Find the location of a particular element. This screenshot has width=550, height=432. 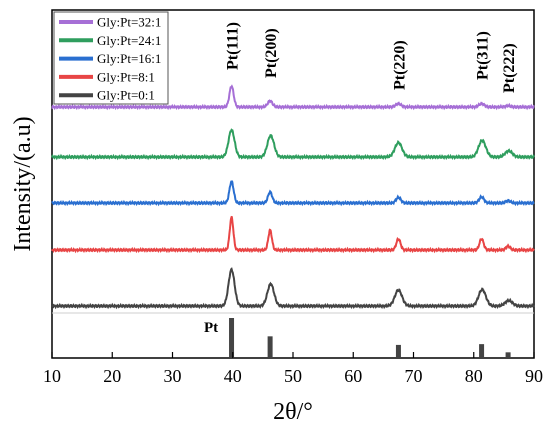

y-axis-label: Intensity/(a.u) is located at coordinates (23, 183).